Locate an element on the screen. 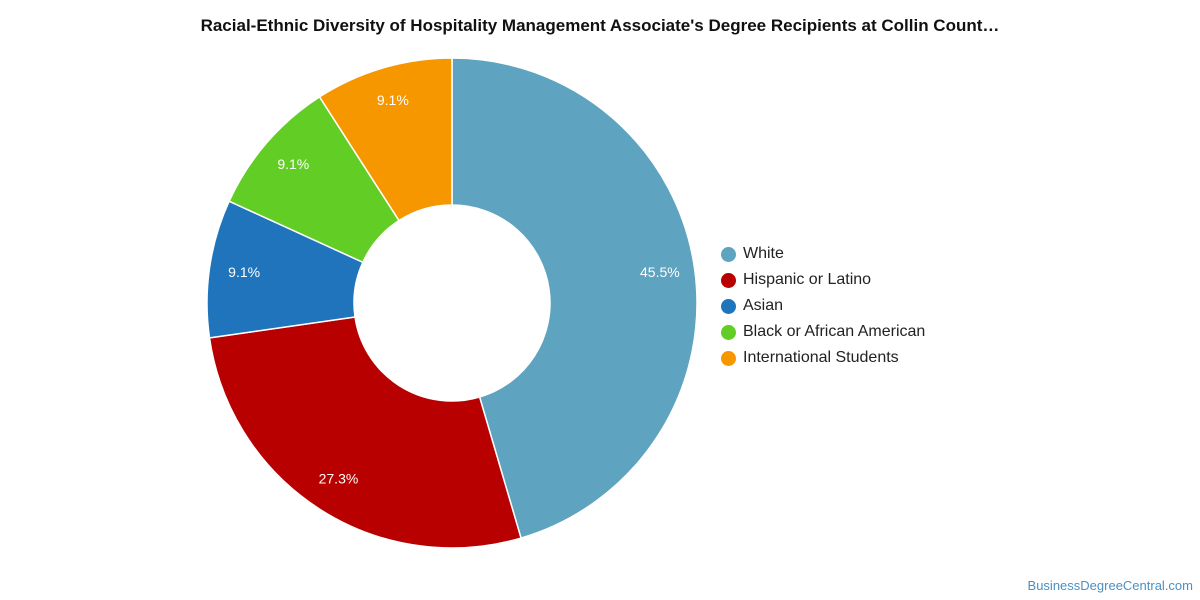 This screenshot has height=600, width=1200. legend-item-asian: Asian is located at coordinates (823, 306).